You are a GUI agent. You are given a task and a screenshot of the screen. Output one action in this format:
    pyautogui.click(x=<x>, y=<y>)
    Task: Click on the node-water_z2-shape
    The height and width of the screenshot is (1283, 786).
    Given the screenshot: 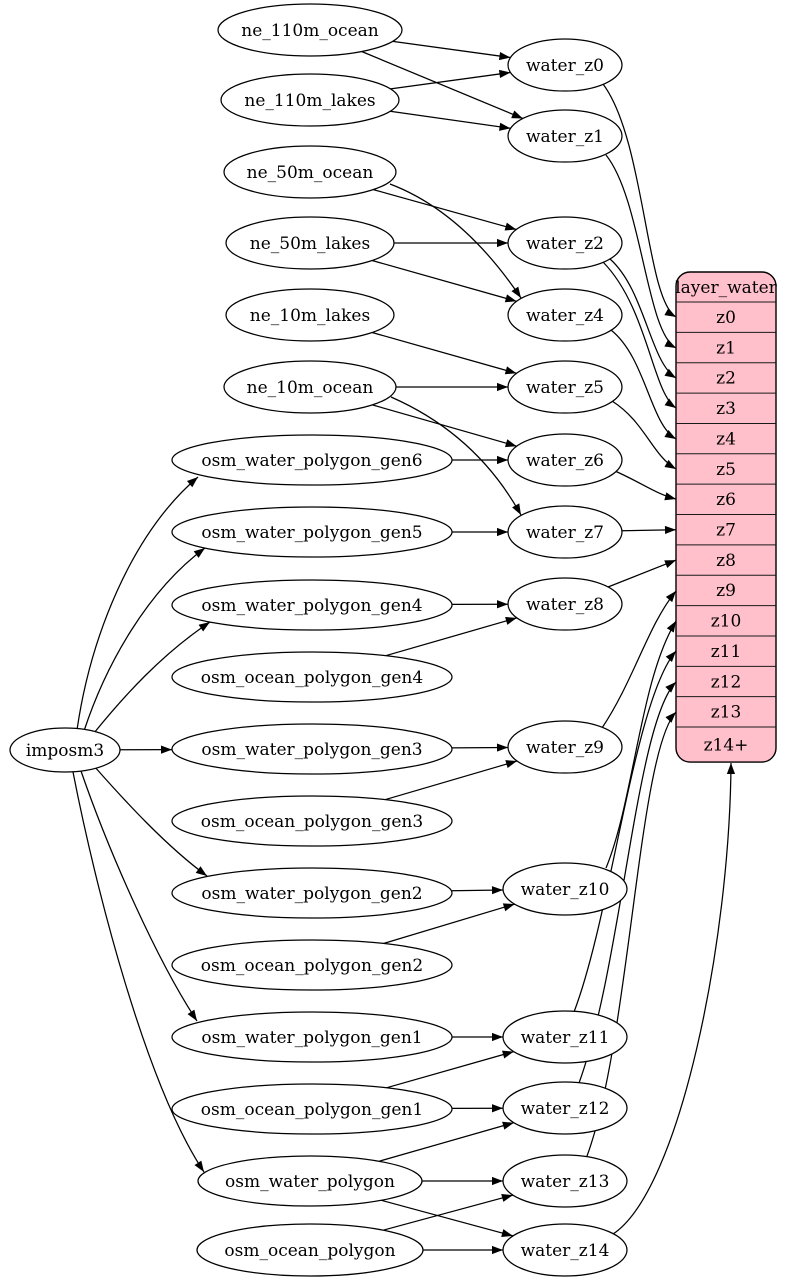 What is the action you would take?
    pyautogui.click(x=565, y=243)
    